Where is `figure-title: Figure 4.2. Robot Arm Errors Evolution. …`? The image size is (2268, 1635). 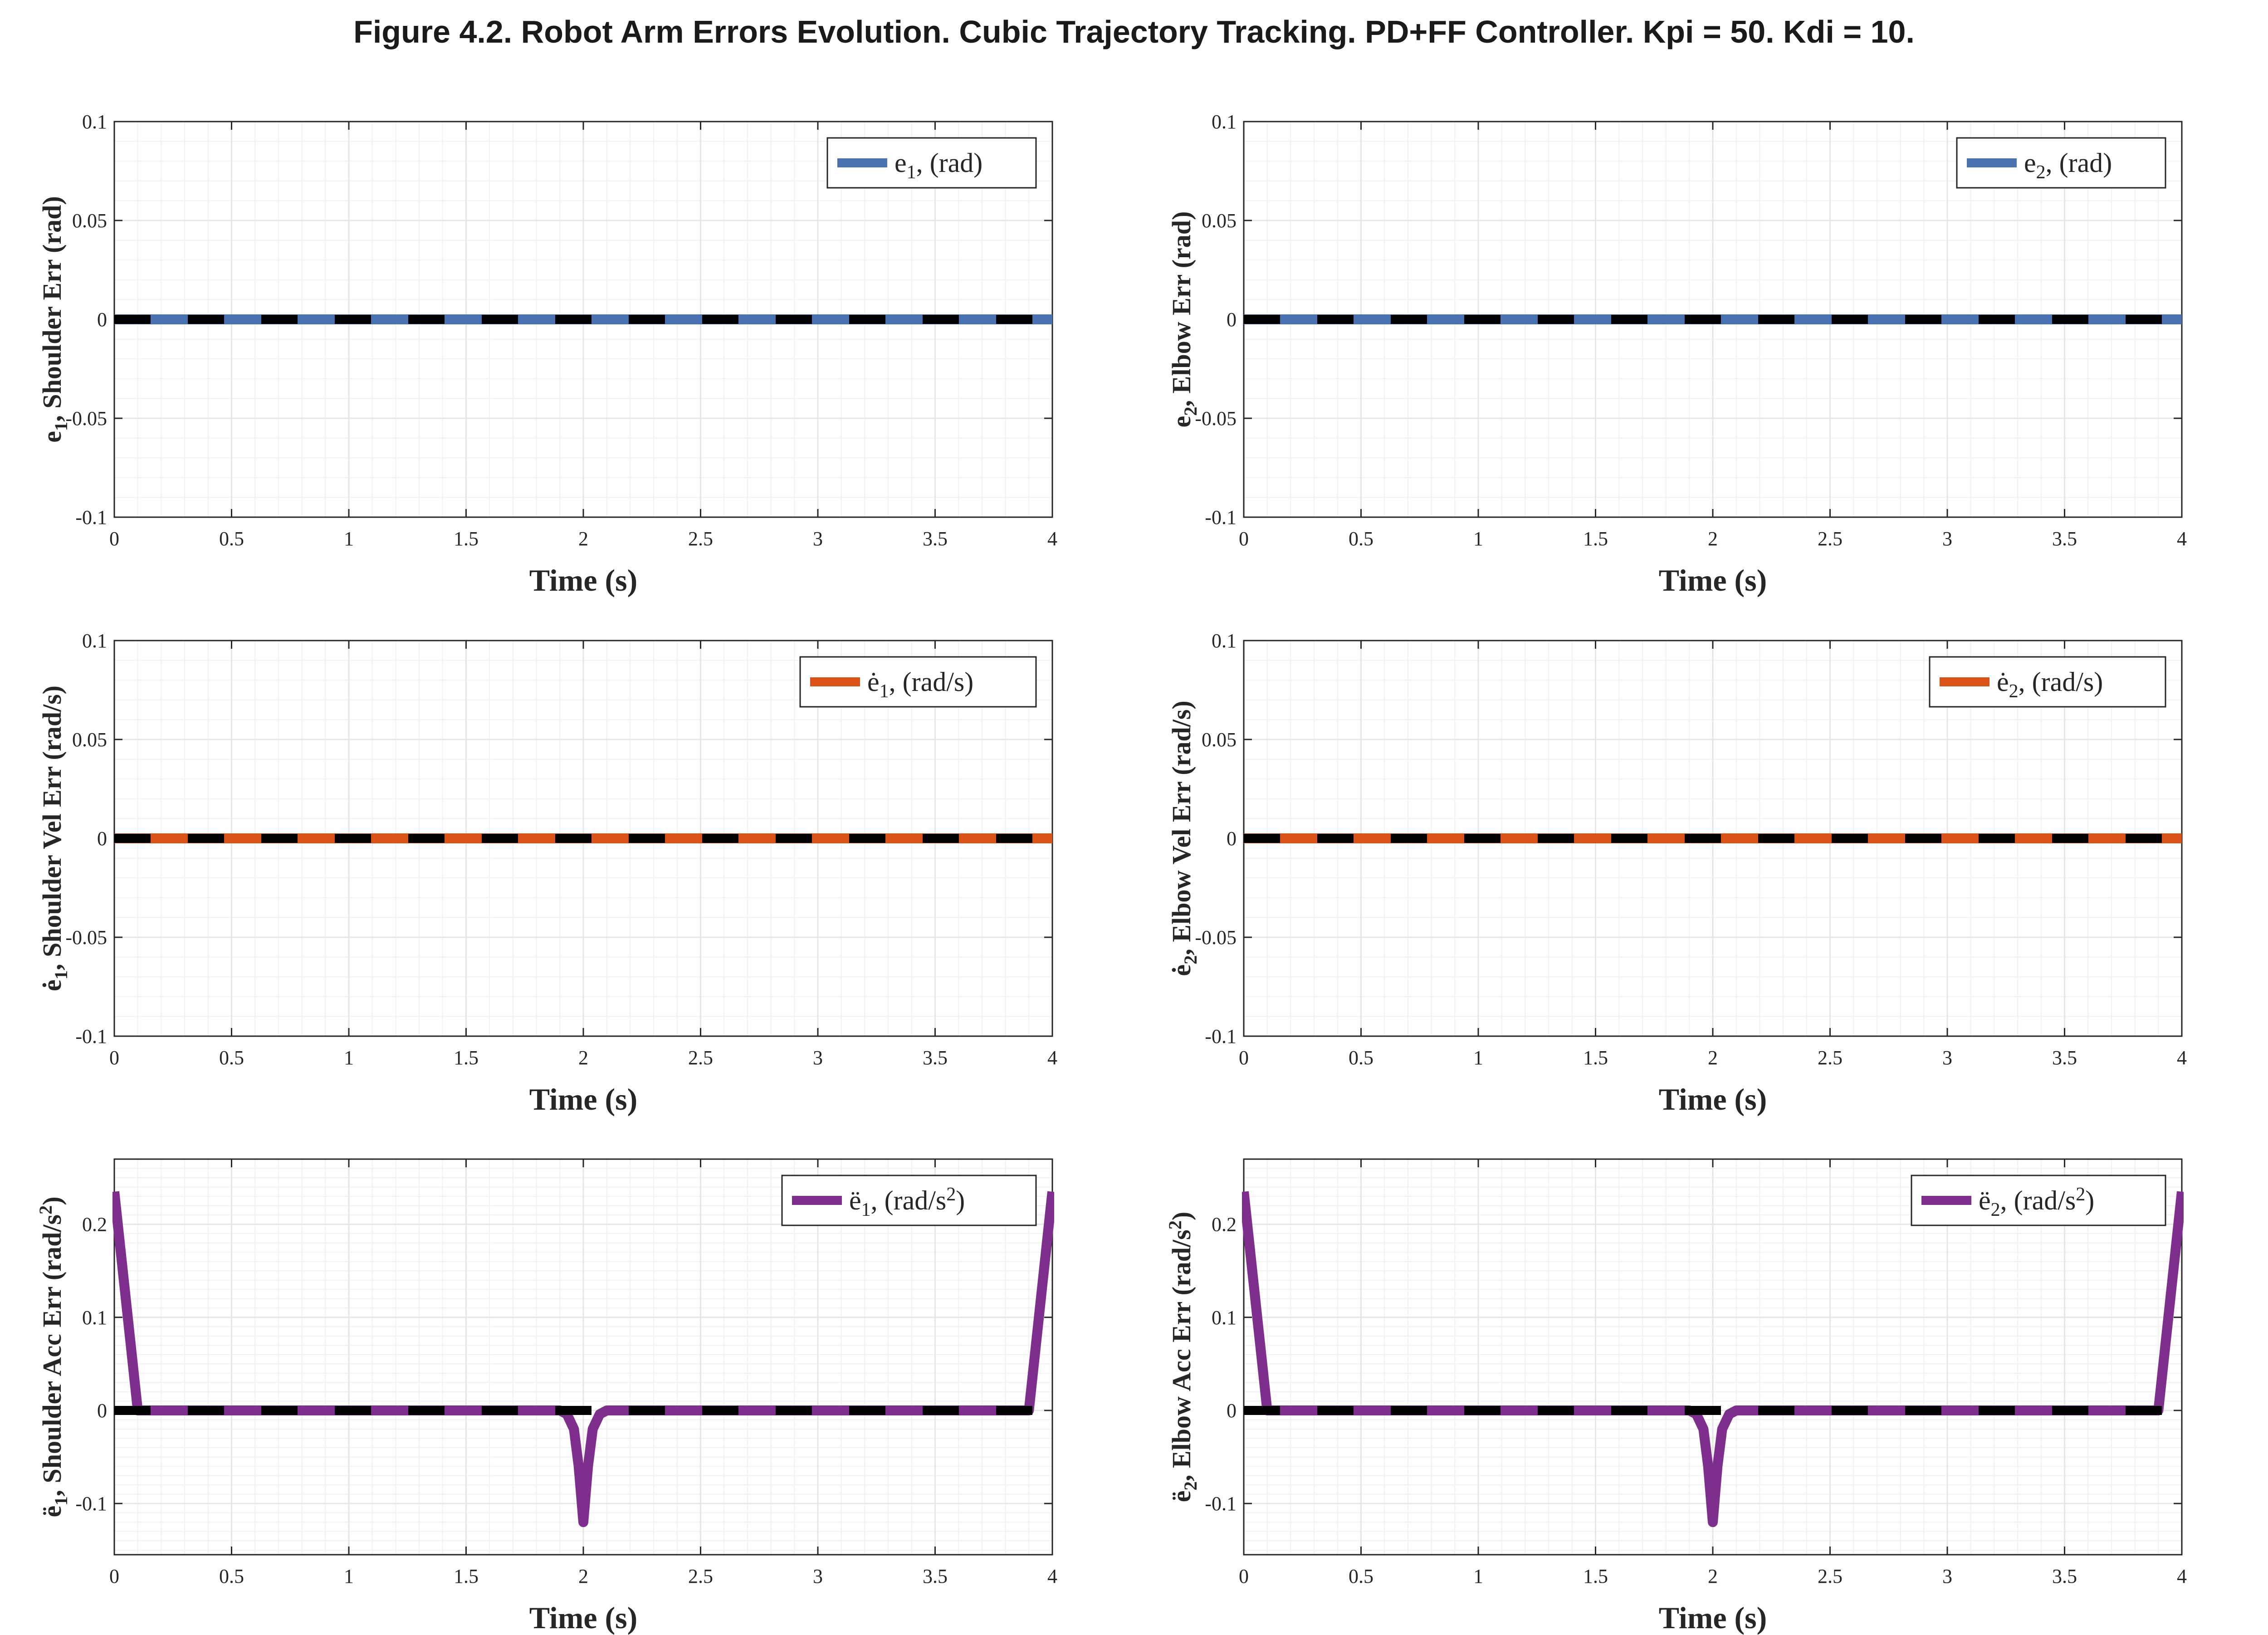
figure-title: Figure 4.2. Robot Arm Errors Evolution. … is located at coordinates (1134, 31).